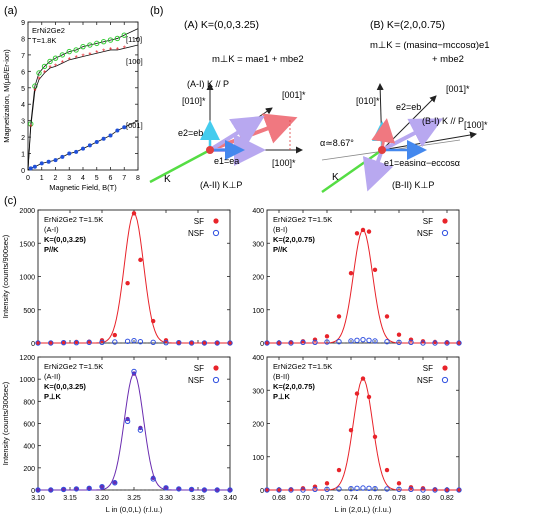 Image resolution: width=552 pixels, height=523 pixels. Describe the element at coordinates (27, 211) in the screenshot. I see `y-tick-label: 2000` at that location.